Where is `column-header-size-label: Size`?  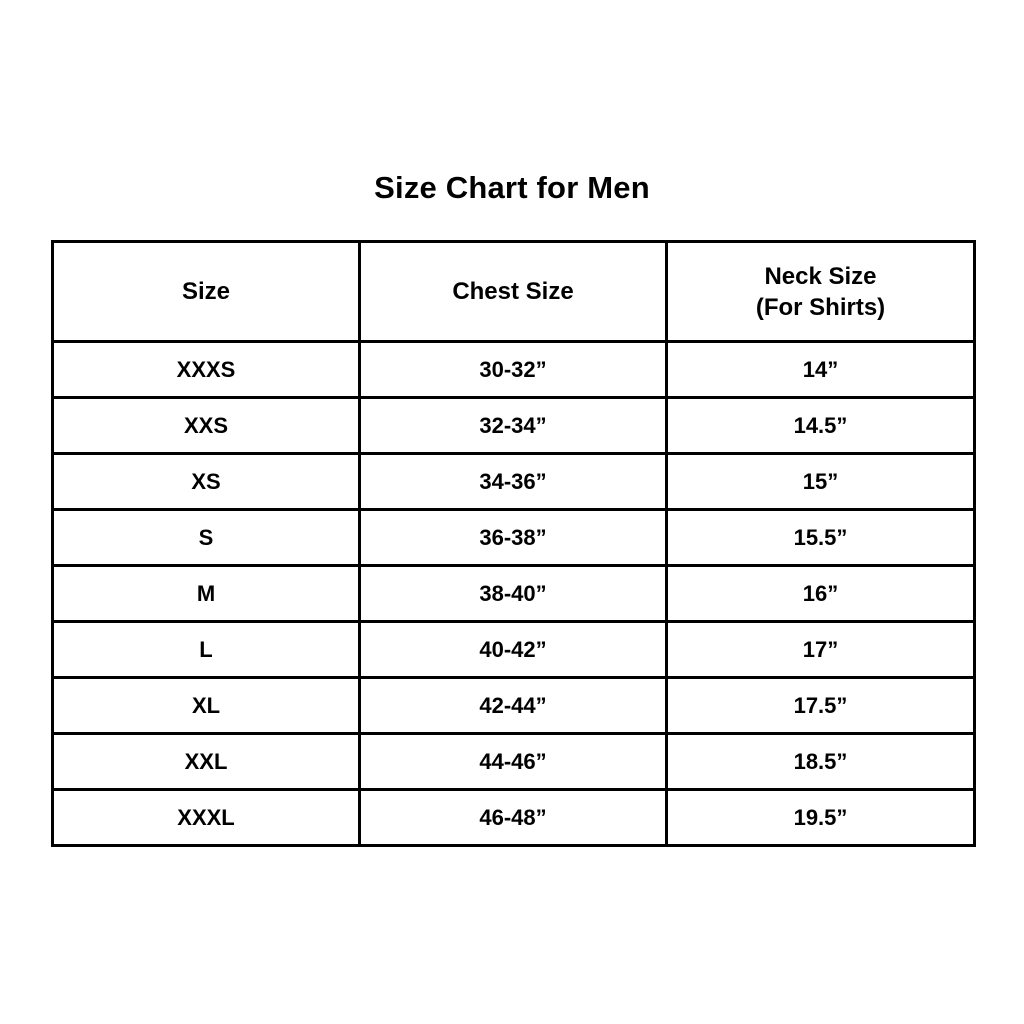
column-header-size-label: Size is located at coordinates (206, 291).